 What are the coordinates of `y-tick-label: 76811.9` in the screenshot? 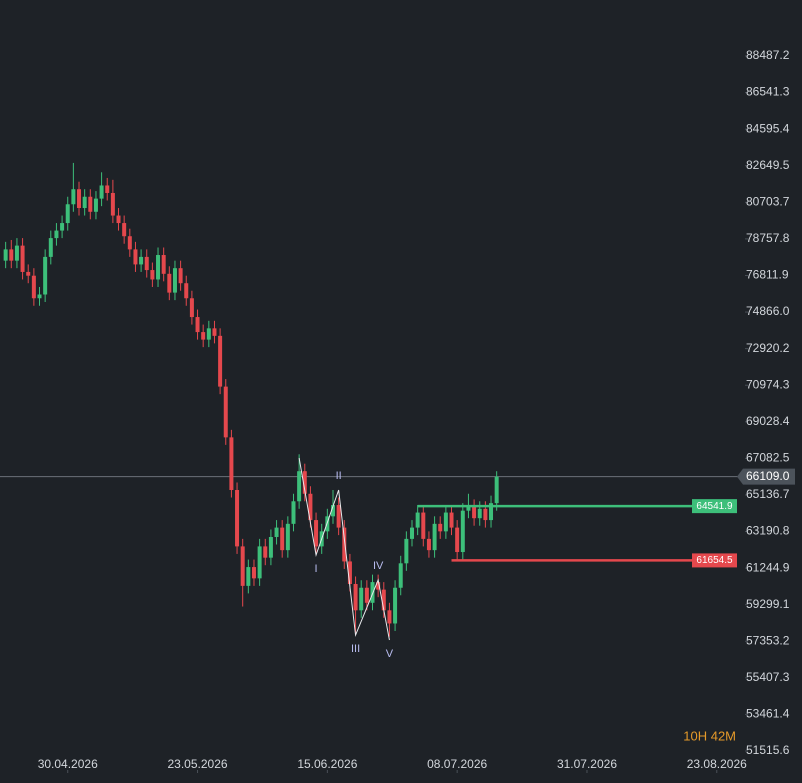 It's located at (767, 275).